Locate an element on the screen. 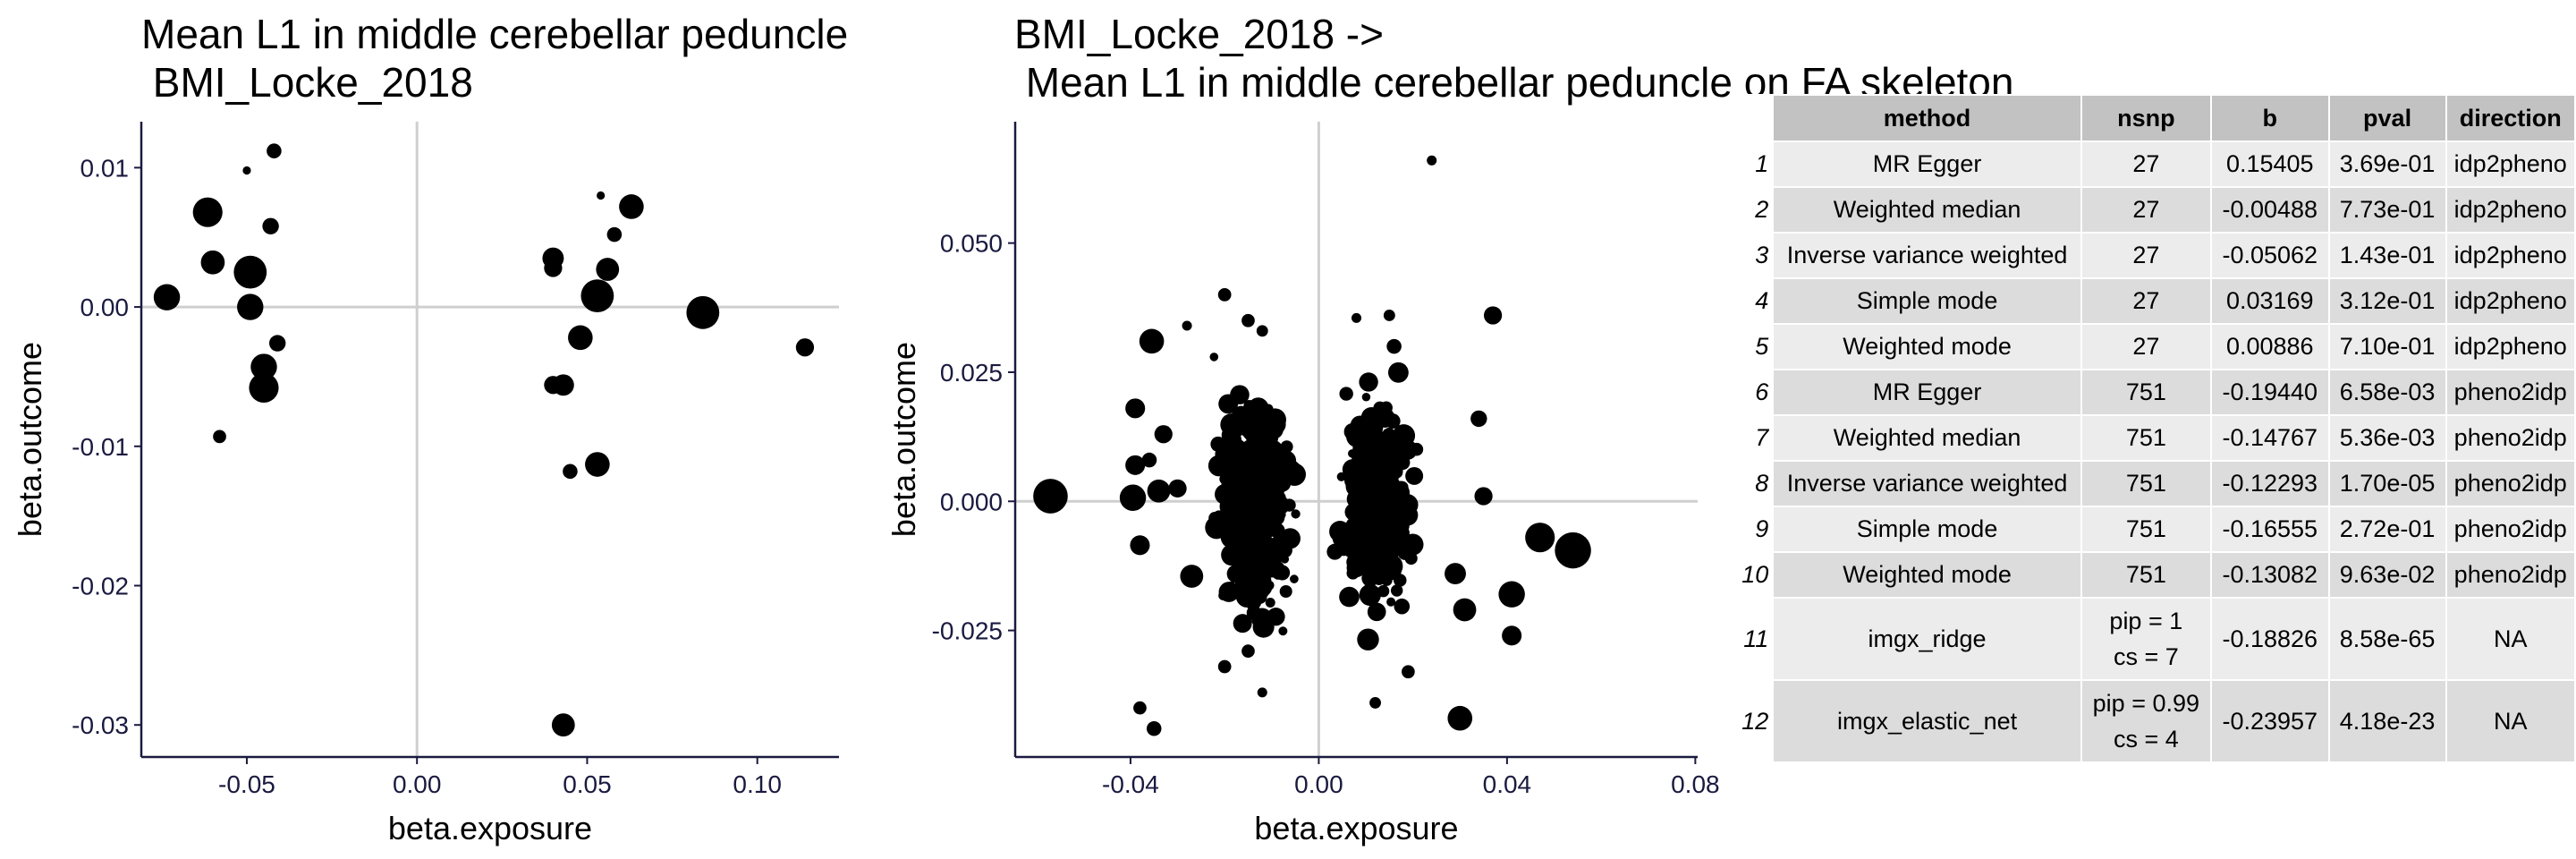  y-tick-label: -0.03 is located at coordinates (100, 725).